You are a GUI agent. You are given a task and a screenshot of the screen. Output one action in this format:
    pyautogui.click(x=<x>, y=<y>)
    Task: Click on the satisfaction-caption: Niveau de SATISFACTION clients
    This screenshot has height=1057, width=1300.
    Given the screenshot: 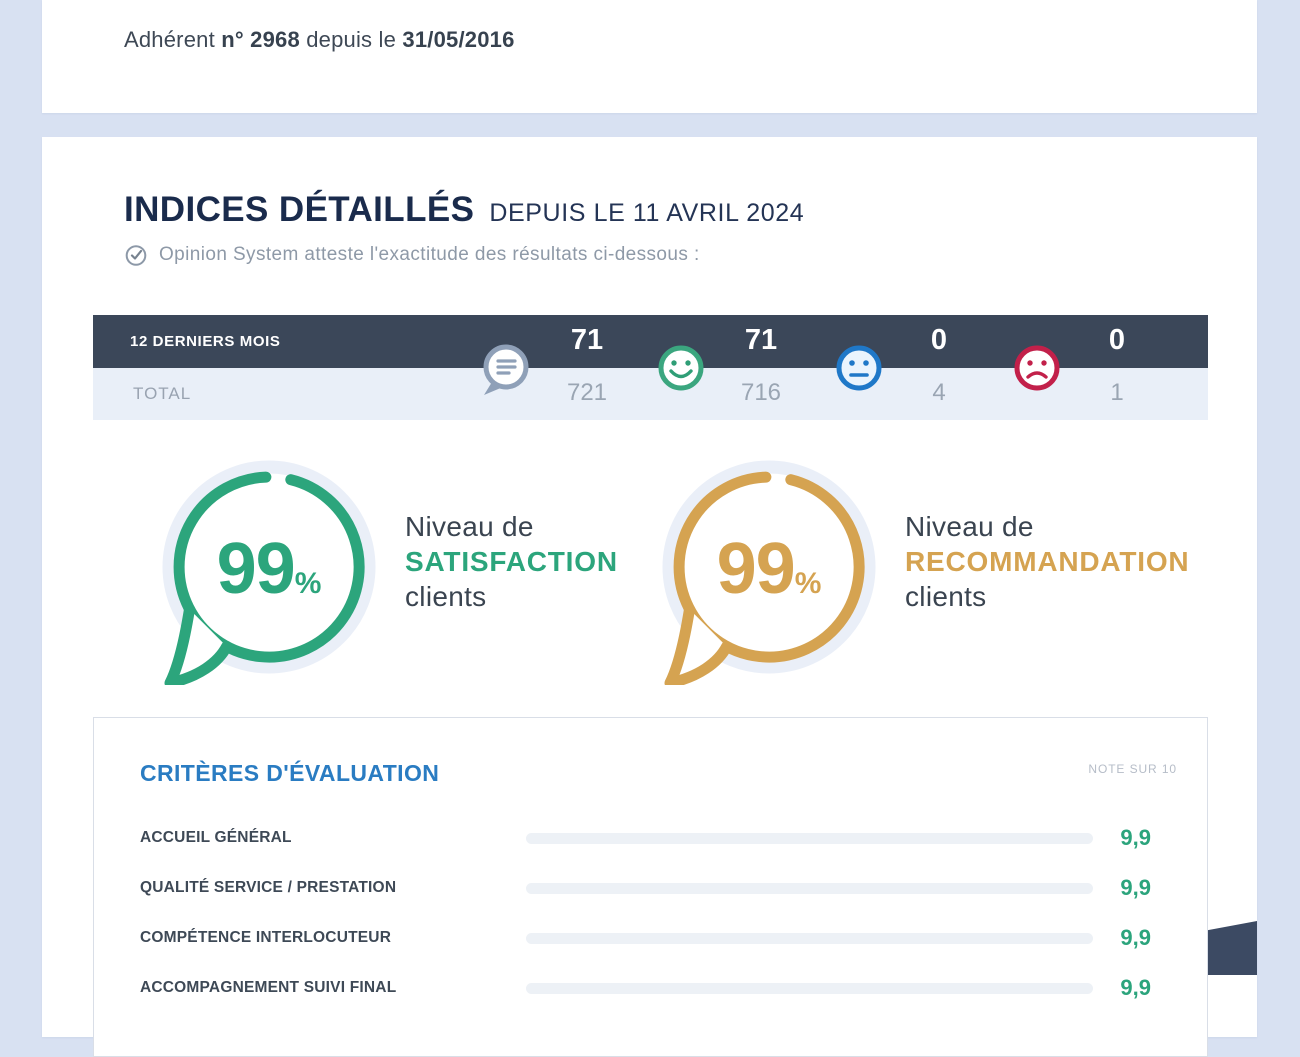 What is the action you would take?
    pyautogui.click(x=511, y=561)
    